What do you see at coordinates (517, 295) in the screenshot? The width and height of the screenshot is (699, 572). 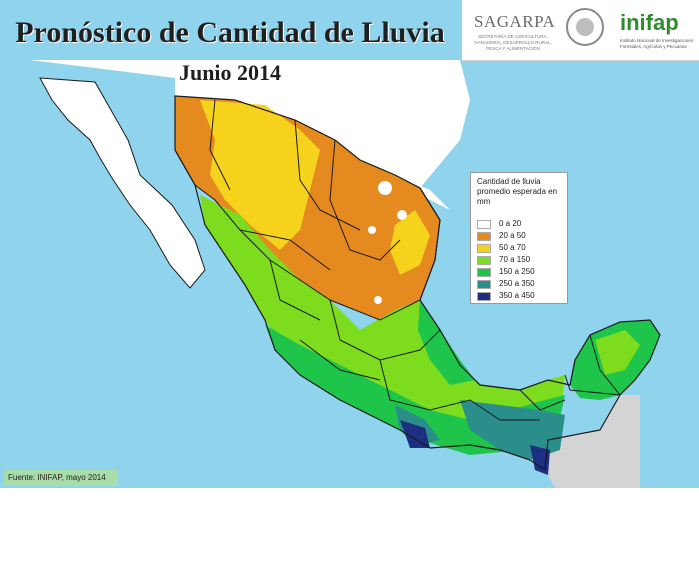 I see `legend-label: 350 a 450` at bounding box center [517, 295].